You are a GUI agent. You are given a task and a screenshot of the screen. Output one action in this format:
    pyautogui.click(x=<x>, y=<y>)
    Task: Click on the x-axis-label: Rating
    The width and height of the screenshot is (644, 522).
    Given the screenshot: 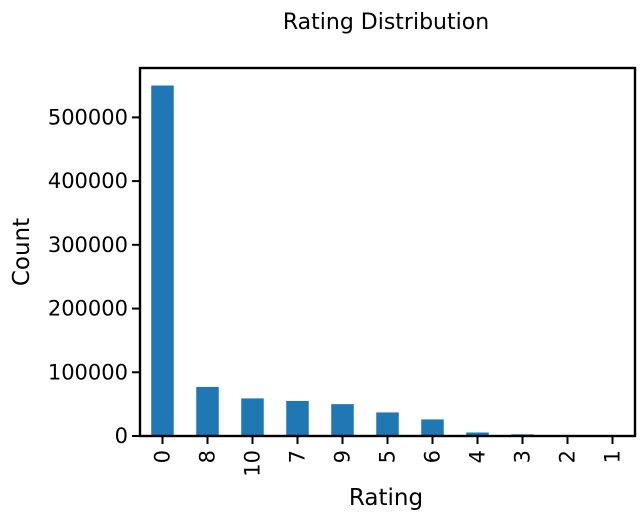 What is the action you would take?
    pyautogui.click(x=386, y=498)
    